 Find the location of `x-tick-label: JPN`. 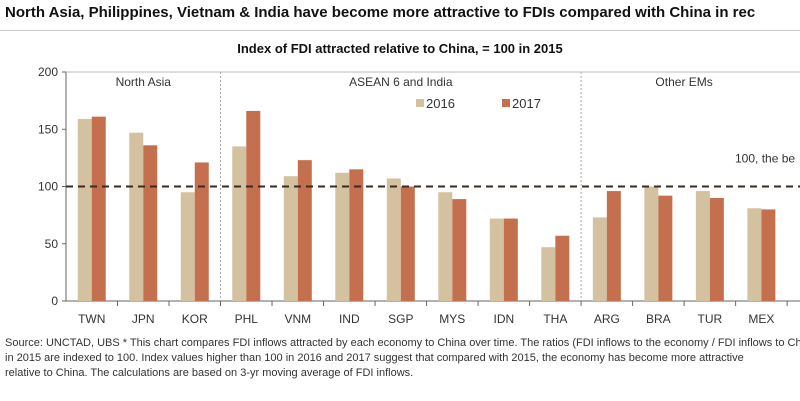

x-tick-label: JPN is located at coordinates (143, 319).